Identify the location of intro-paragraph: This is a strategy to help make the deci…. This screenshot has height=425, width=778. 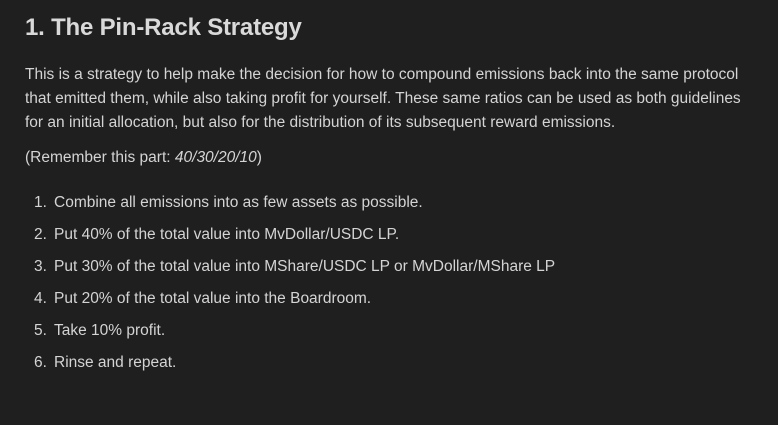
(383, 98).